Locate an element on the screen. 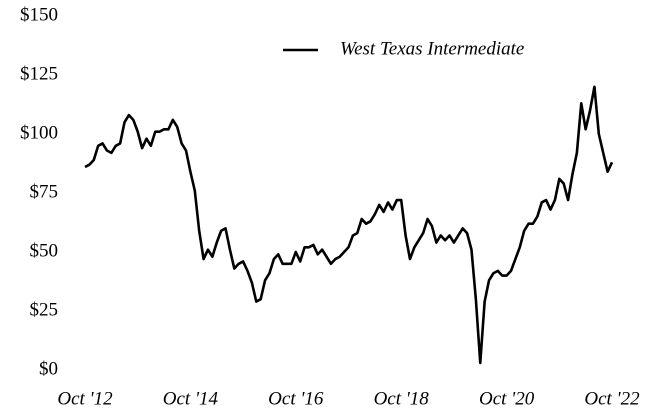 The height and width of the screenshot is (416, 654). y-tick-label: $150 is located at coordinates (39, 14).